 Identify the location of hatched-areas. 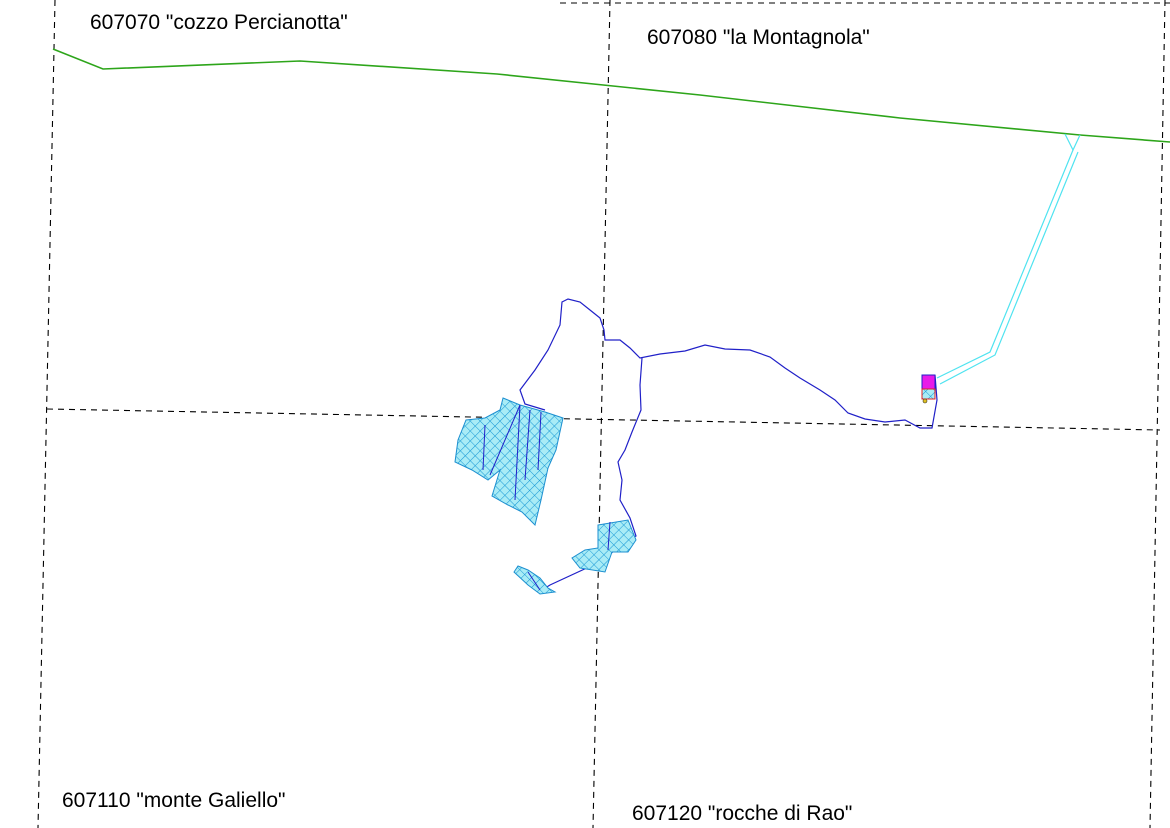
(545, 496).